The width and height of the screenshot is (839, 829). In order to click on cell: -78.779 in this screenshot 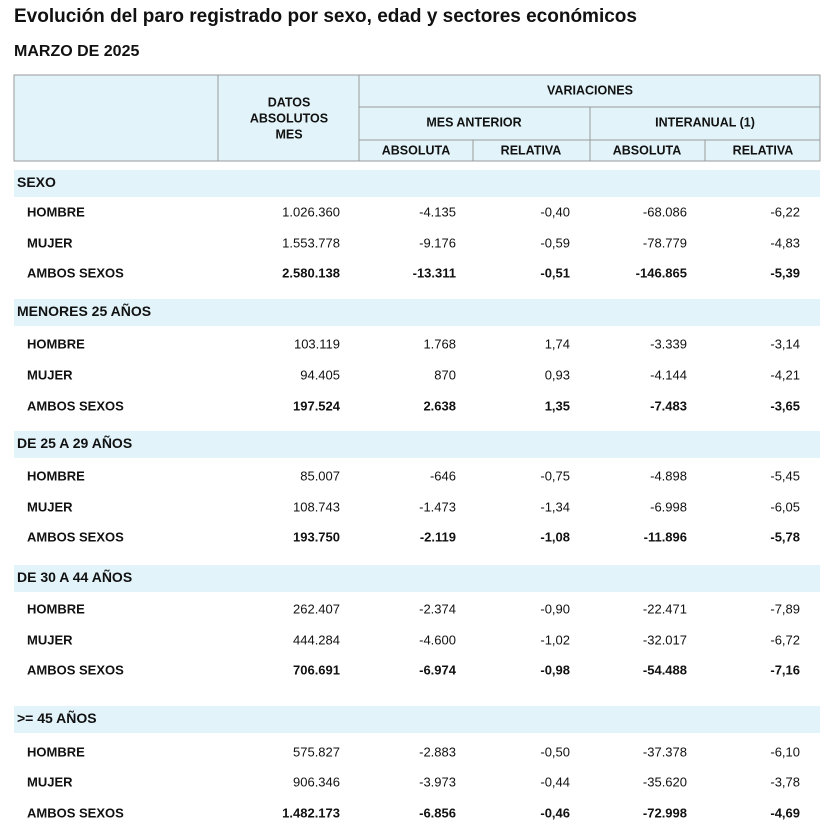, I will do `click(665, 242)`.